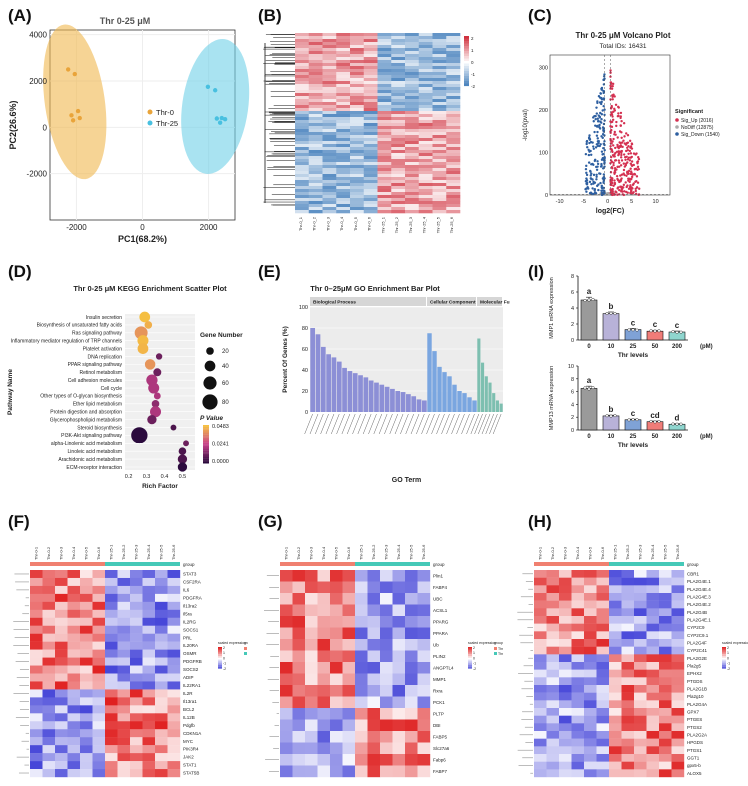 This screenshot has width=748, height=786. I want to click on color-legend-segment, so click(206, 427).